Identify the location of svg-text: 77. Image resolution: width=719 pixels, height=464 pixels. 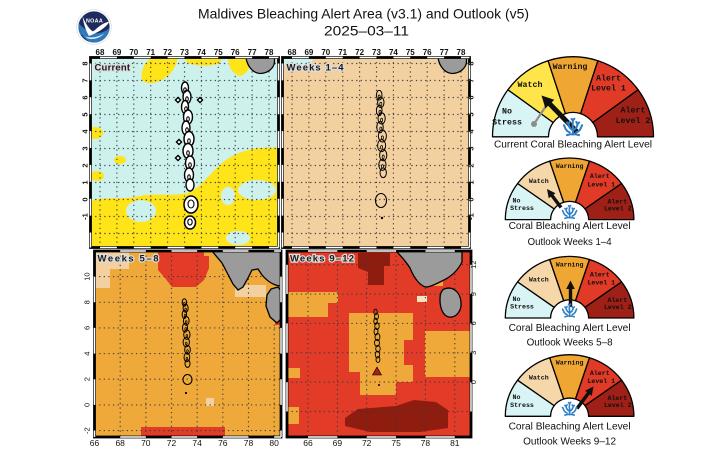
(252, 52).